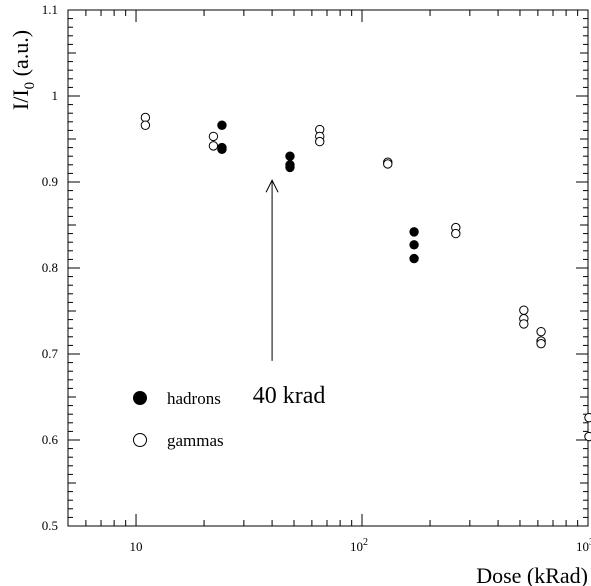  I want to click on x-axis-label: Dose (kRad), so click(532, 574).